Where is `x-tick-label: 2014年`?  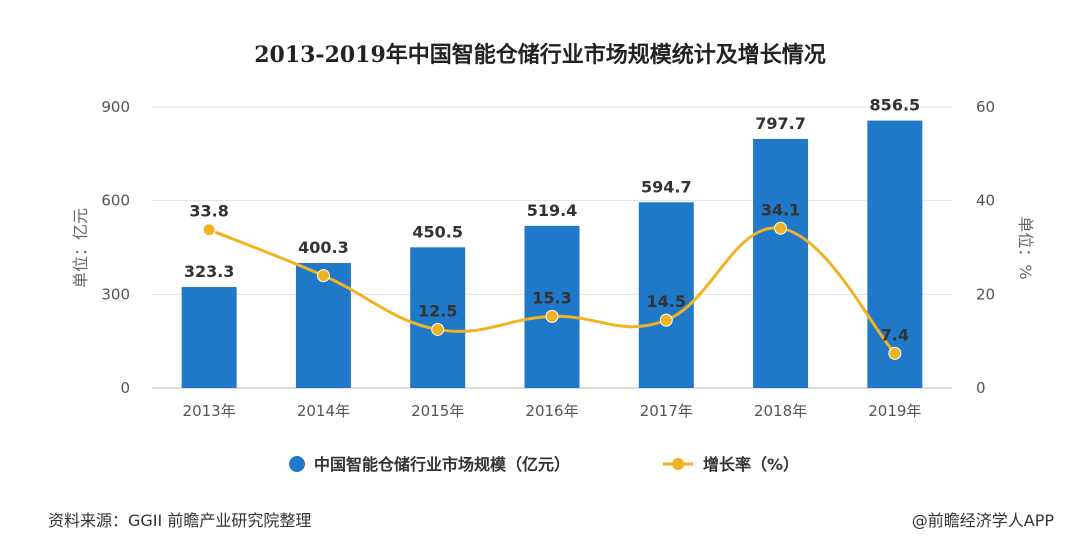
x-tick-label: 2014年 is located at coordinates (323, 411).